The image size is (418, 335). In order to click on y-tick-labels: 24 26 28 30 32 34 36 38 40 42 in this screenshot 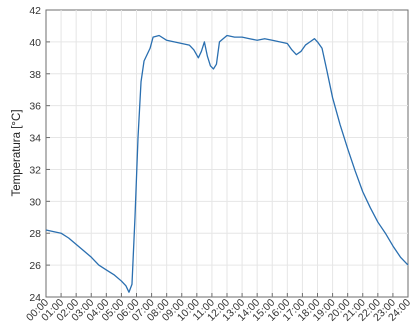, I will do `click(35, 154)`.